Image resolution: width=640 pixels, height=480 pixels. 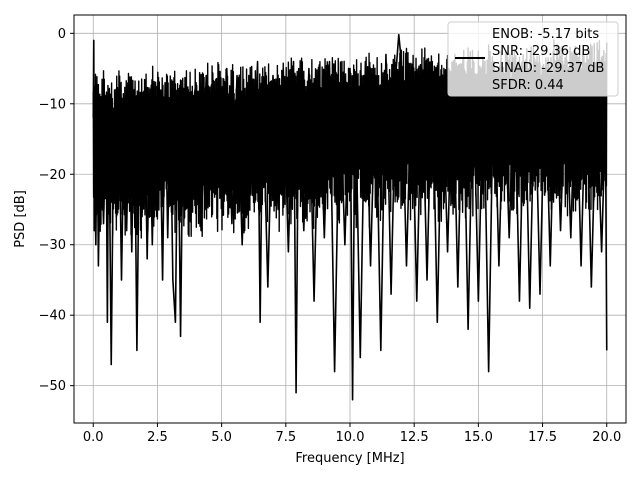 I want to click on x-tick-label: 15.0, so click(x=478, y=437).